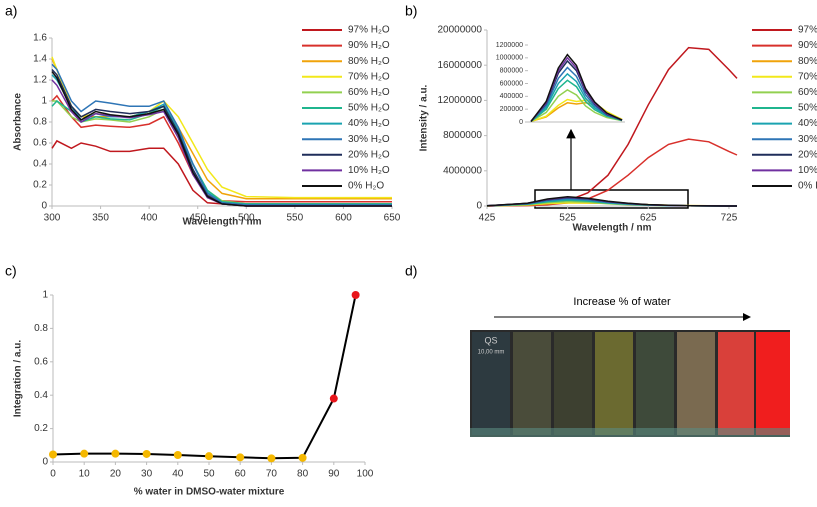 This screenshot has width=817, height=507. Describe the element at coordinates (365, 474) in the screenshot. I see `x-tick-label: 100` at that location.